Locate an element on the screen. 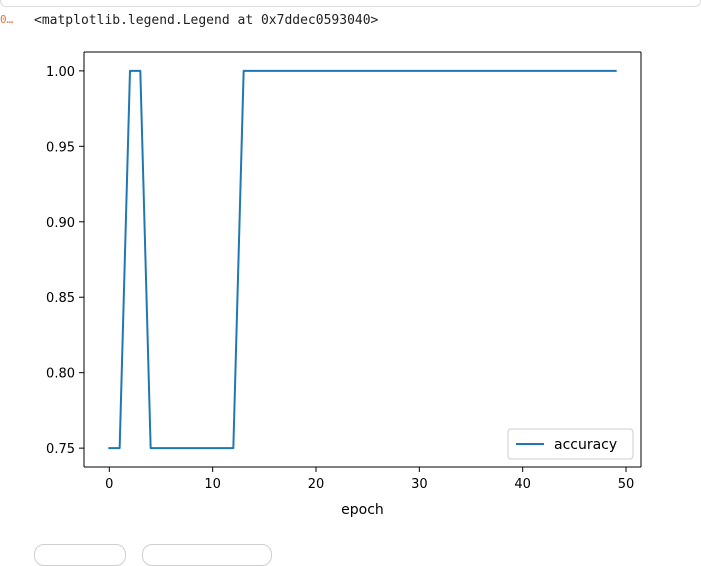 This screenshot has width=701, height=566. x-tick-label: 10 is located at coordinates (212, 484).